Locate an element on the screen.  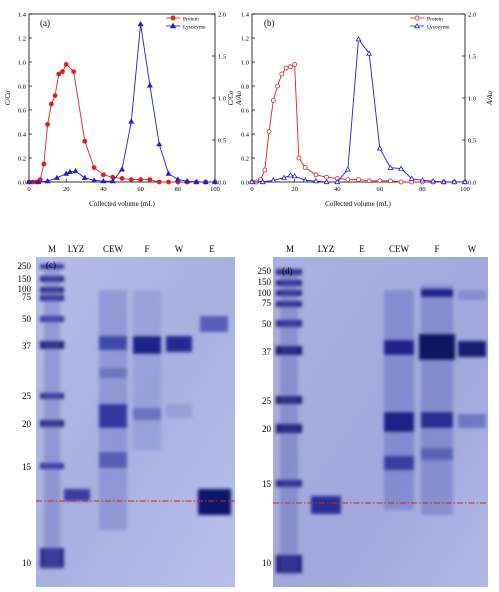
marker-label-20-c: 20 is located at coordinates (27, 424).